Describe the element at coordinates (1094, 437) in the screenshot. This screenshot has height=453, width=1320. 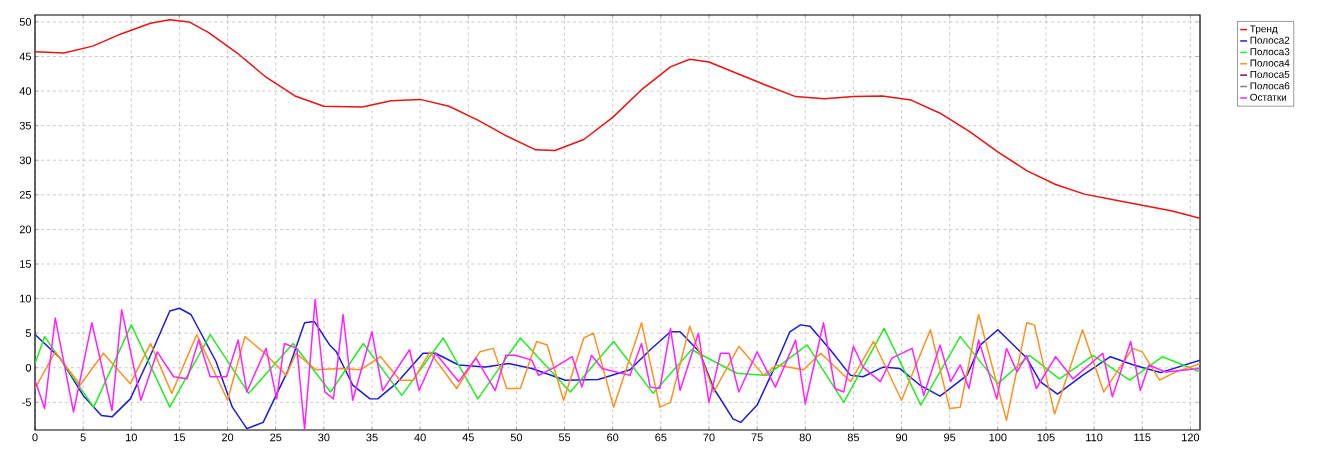
I see `x-tick-label: 110` at that location.